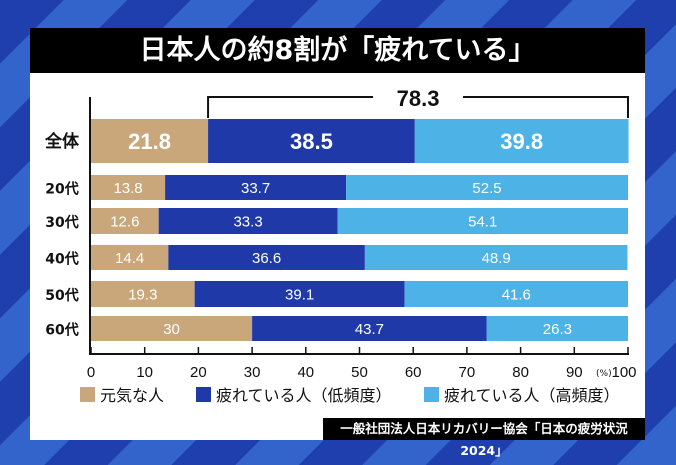 The width and height of the screenshot is (676, 465). What do you see at coordinates (623, 372) in the screenshot?
I see `x-tick-label: 100` at bounding box center [623, 372].